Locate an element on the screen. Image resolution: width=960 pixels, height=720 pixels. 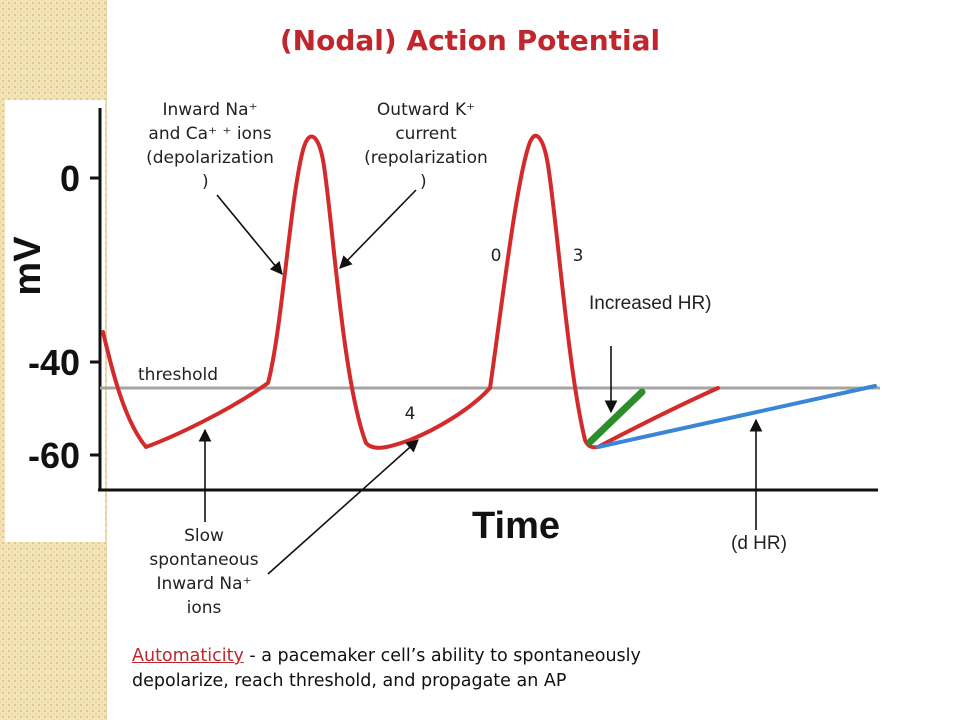
label-outward-line-1: Outward K⁺ is located at coordinates (426, 110).